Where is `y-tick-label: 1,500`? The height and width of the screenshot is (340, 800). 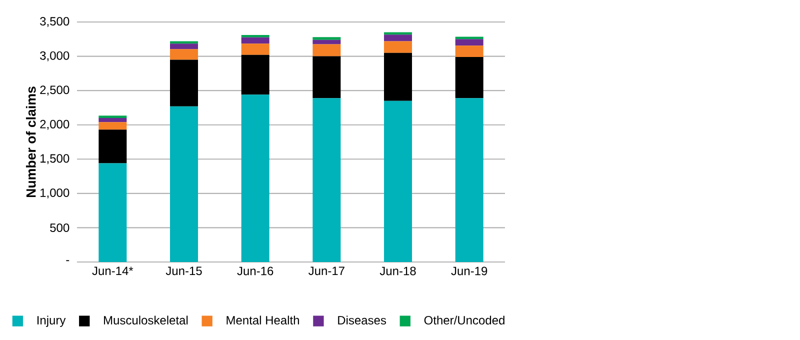
y-tick-label: 1,500 is located at coordinates (55, 159).